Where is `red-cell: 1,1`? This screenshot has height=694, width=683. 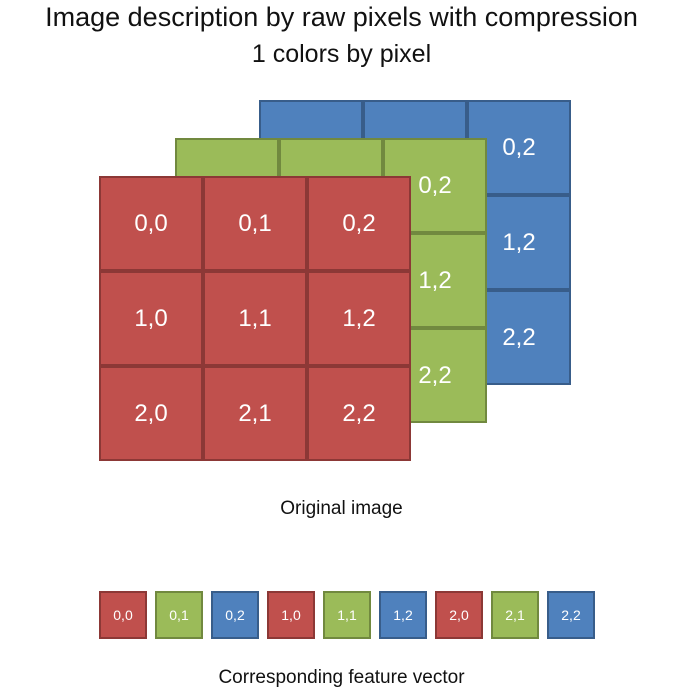 red-cell: 1,1 is located at coordinates (255, 318).